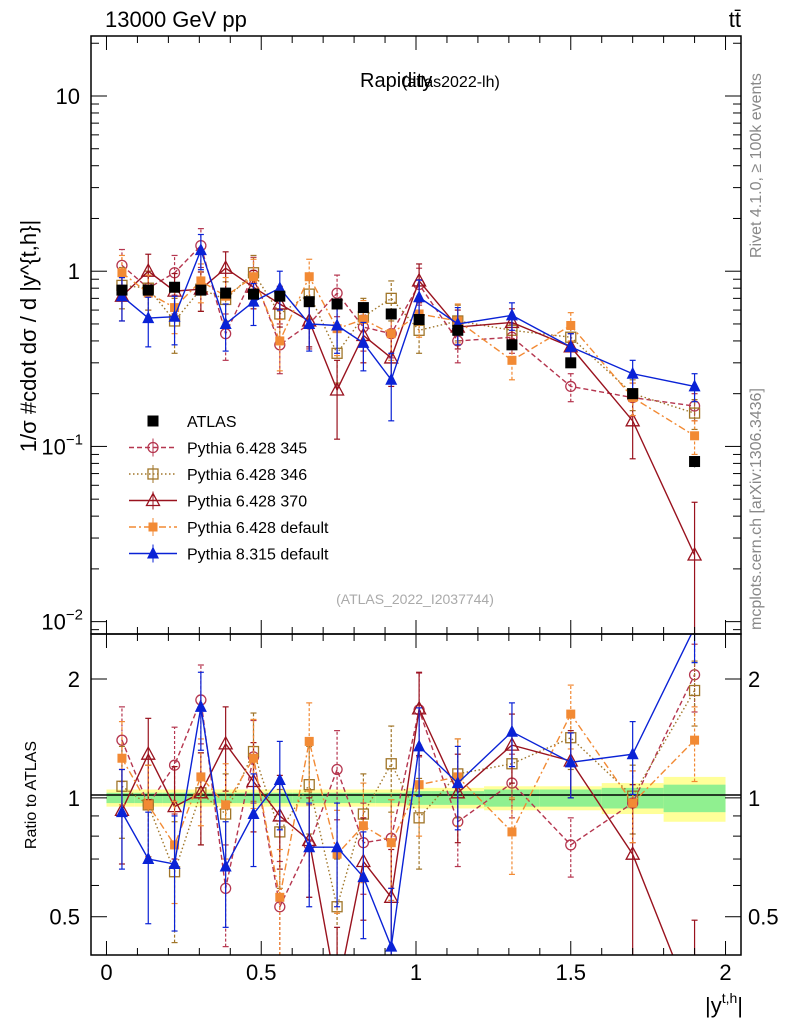 The height and width of the screenshot is (1024, 786). What do you see at coordinates (74, 271) in the screenshot?
I see `main-y-tick-label: 1` at bounding box center [74, 271].